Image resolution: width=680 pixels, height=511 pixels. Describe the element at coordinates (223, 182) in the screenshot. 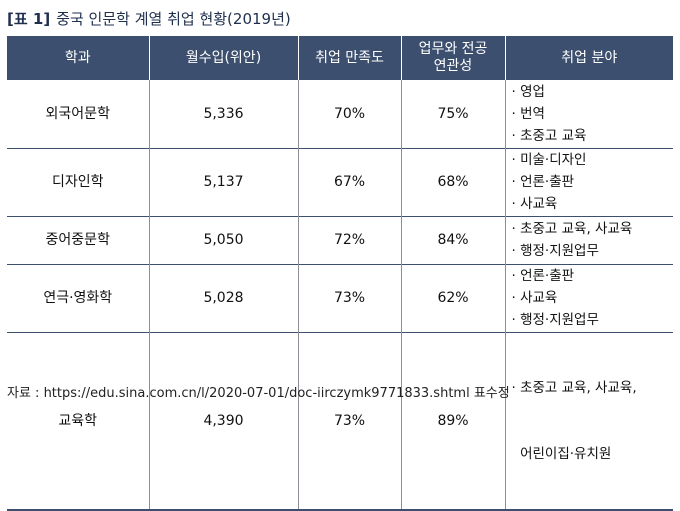

I see `cell-income: 5,137` at that location.